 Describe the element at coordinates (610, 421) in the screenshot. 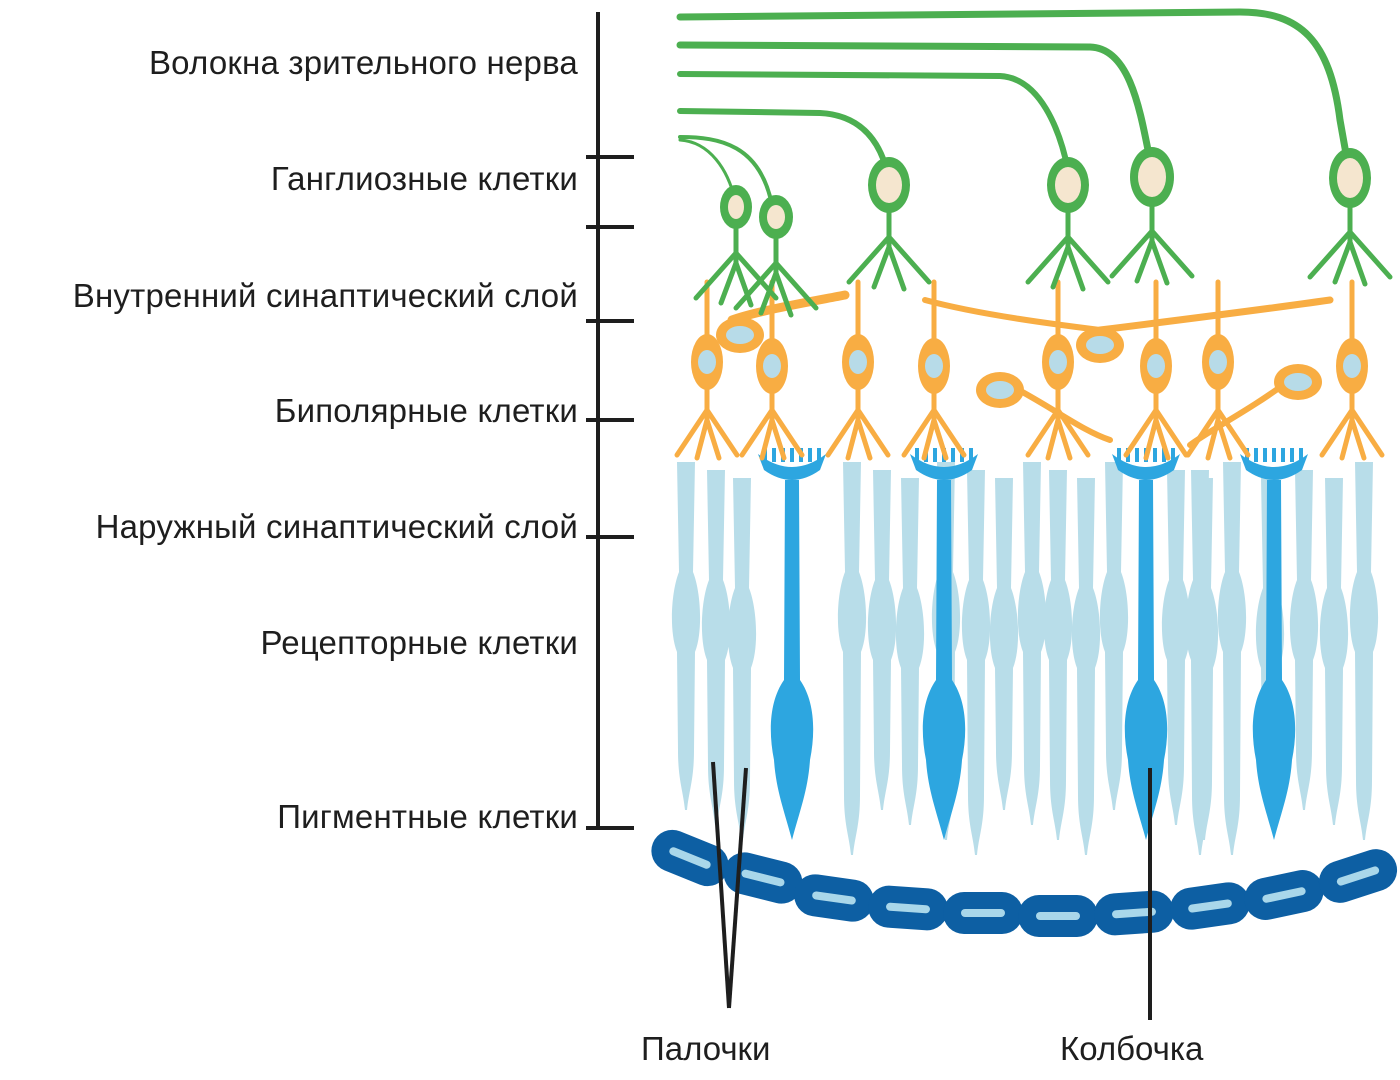

I see `layer-scale-bar` at that location.